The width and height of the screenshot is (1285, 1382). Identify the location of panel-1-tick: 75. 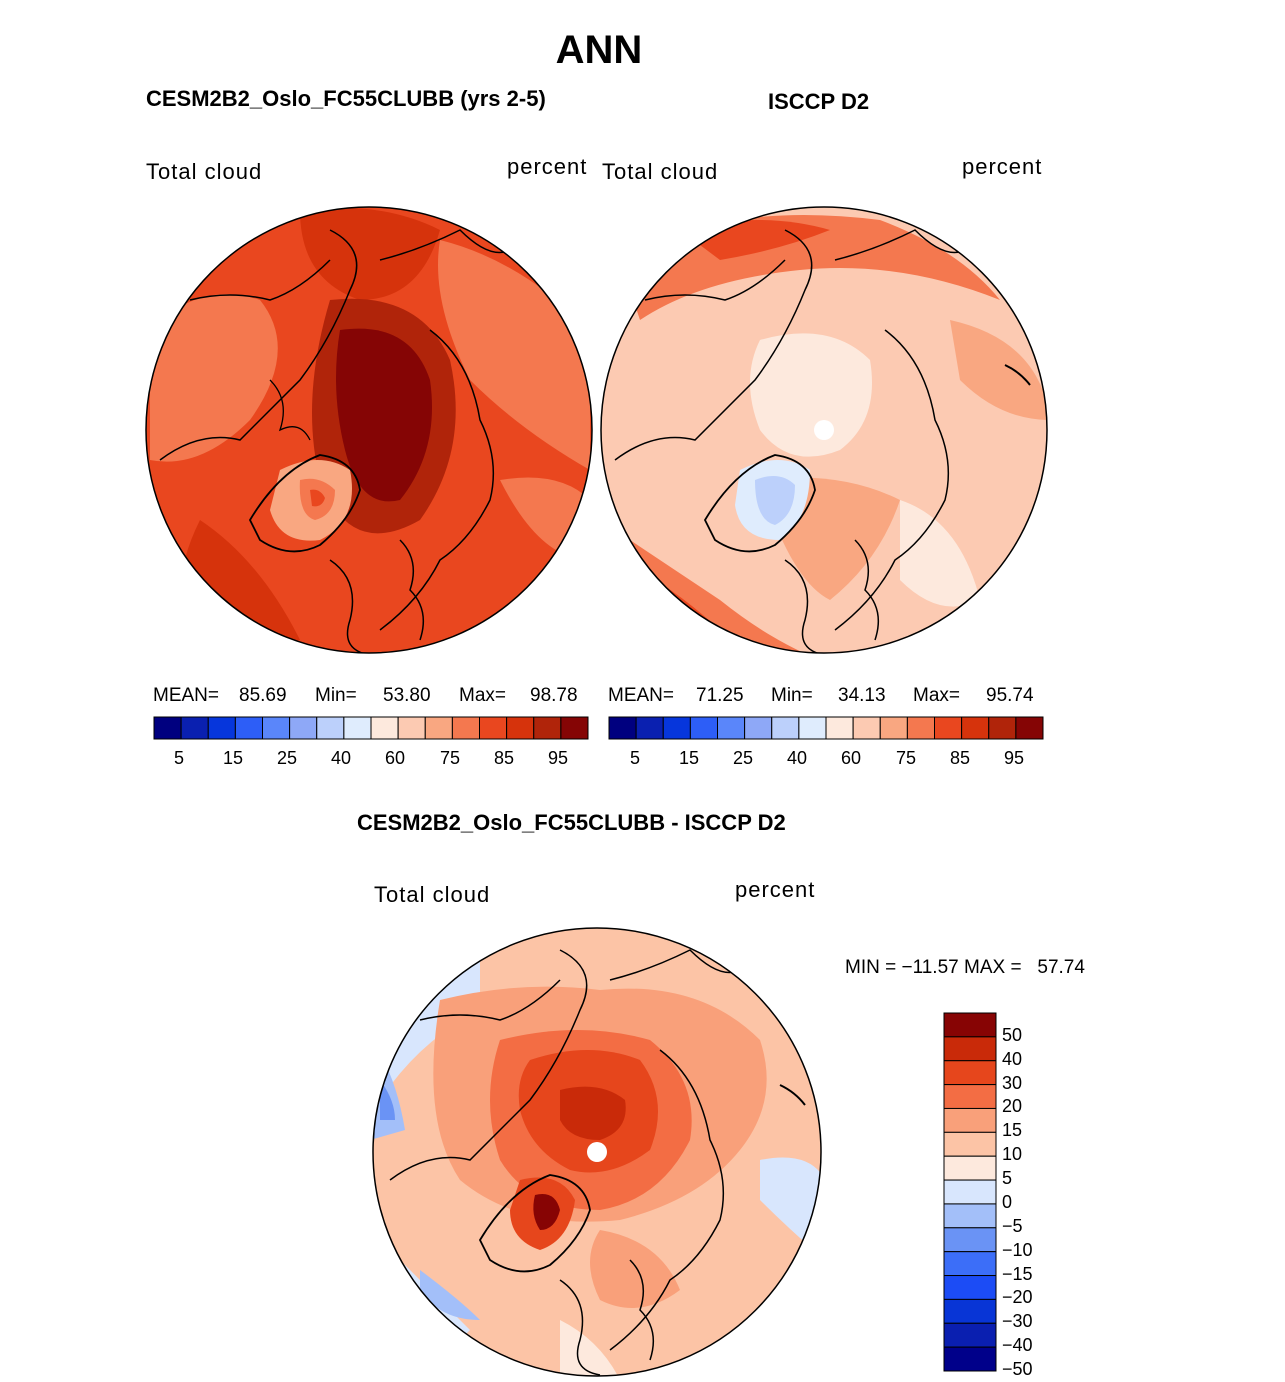
(450, 758).